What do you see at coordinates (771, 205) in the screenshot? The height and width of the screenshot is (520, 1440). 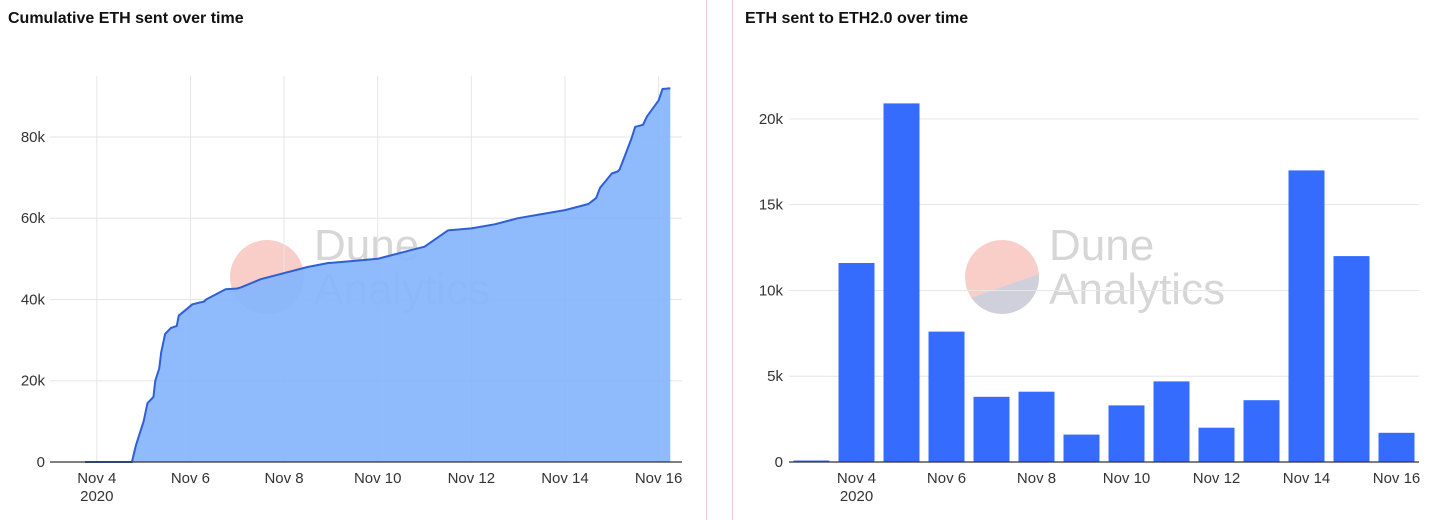 I see `y-tick-label: 15k` at bounding box center [771, 205].